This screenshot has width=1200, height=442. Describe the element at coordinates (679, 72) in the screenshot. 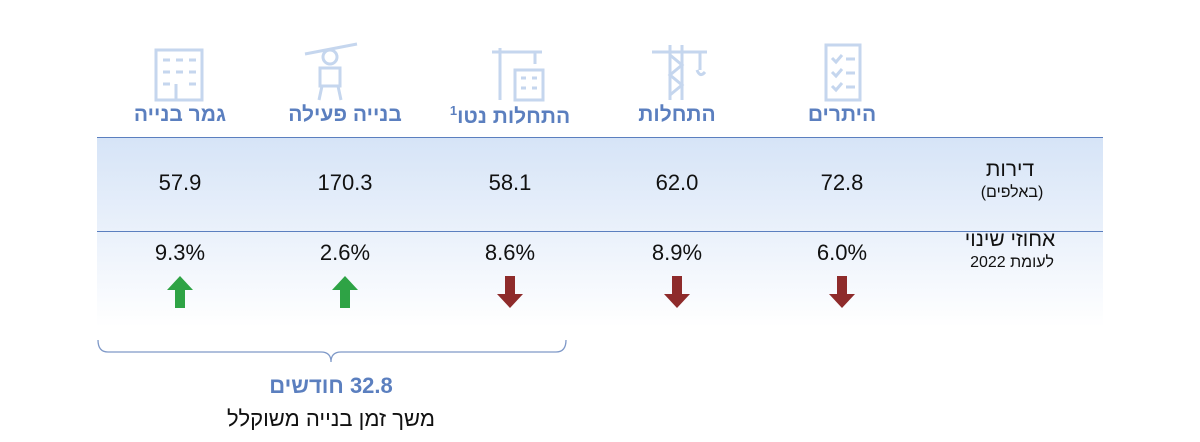

I see `icon-crane` at that location.